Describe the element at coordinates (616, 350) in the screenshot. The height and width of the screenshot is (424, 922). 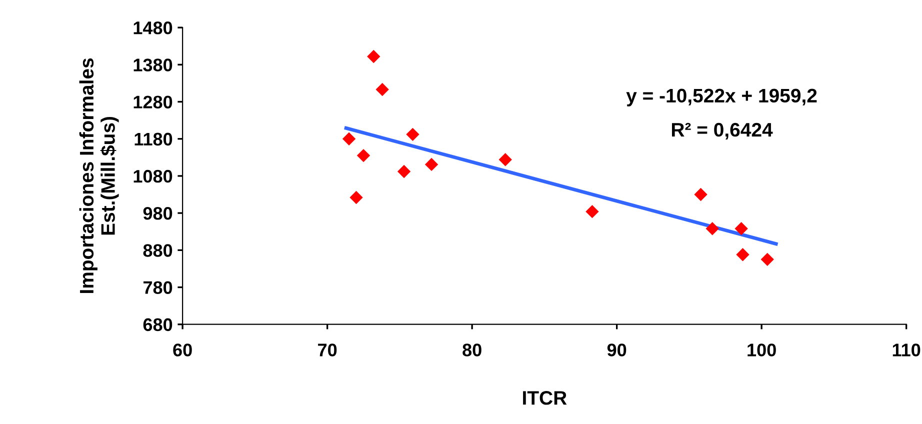
I see `x-tick-label: 90` at that location.